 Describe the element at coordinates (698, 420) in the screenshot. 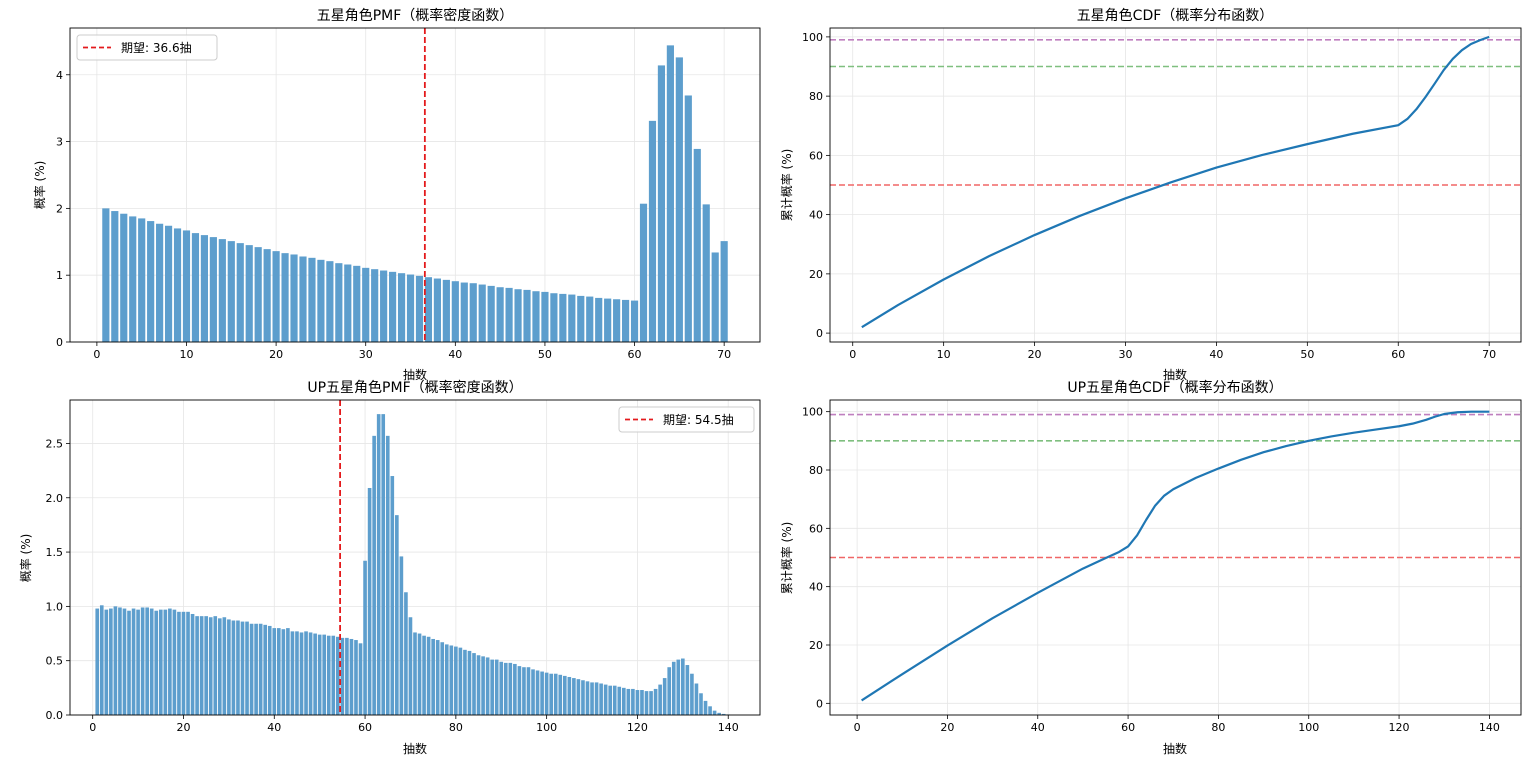

I see `legend-label-expectation: 期望: 54.5抽` at that location.